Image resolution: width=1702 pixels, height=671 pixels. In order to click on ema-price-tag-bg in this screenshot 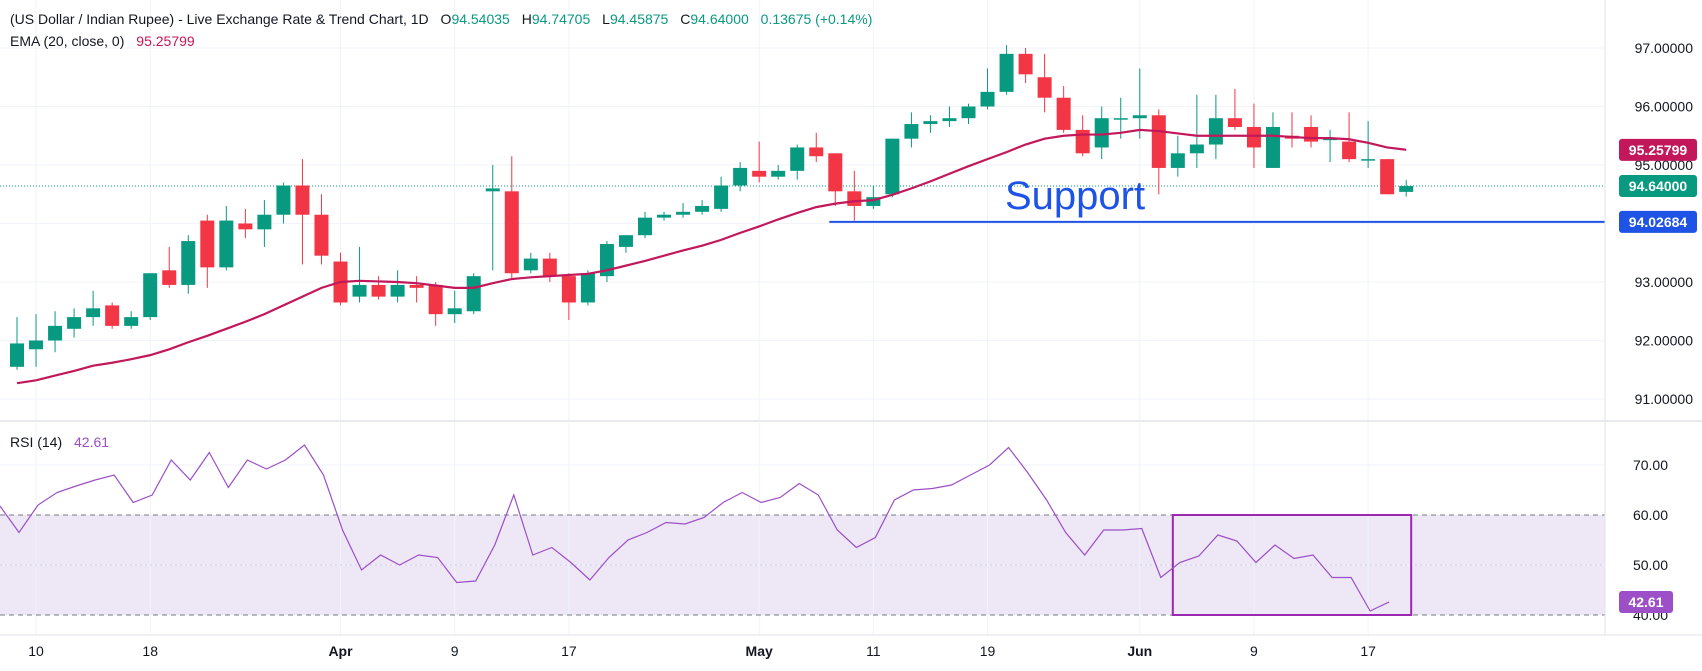, I will do `click(1658, 149)`.